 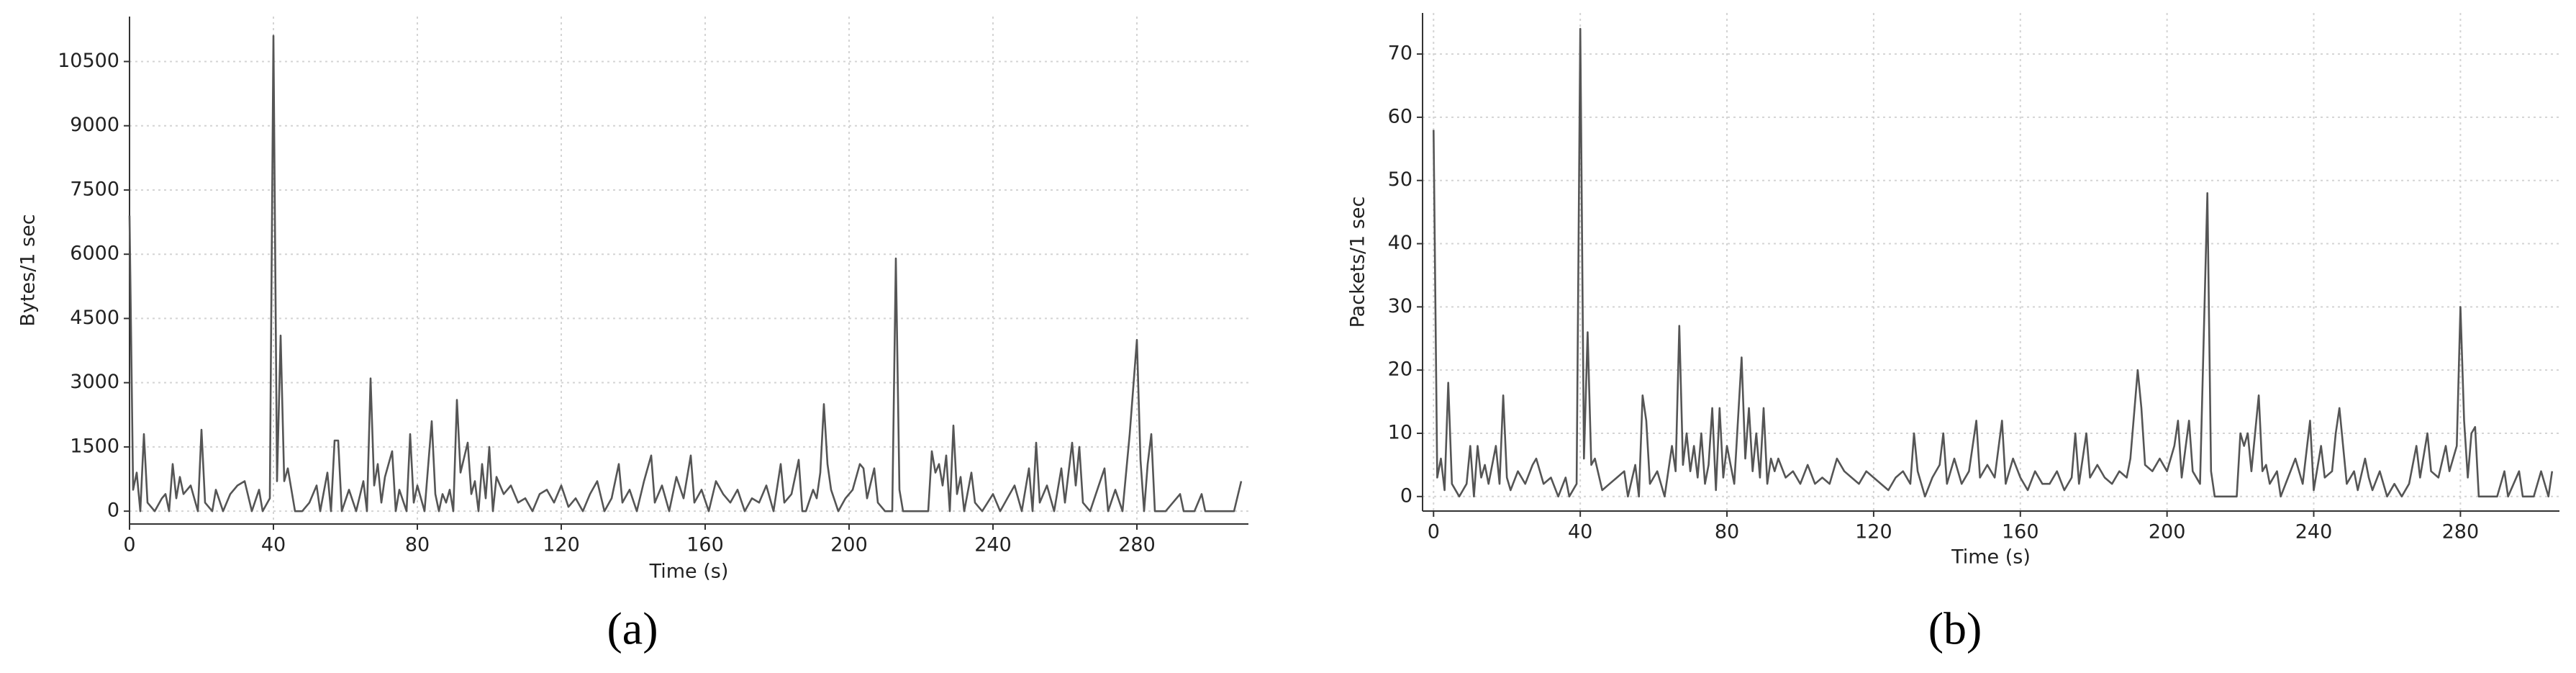 What do you see at coordinates (1400, 179) in the screenshot?
I see `y-tick-label: 50` at bounding box center [1400, 179].